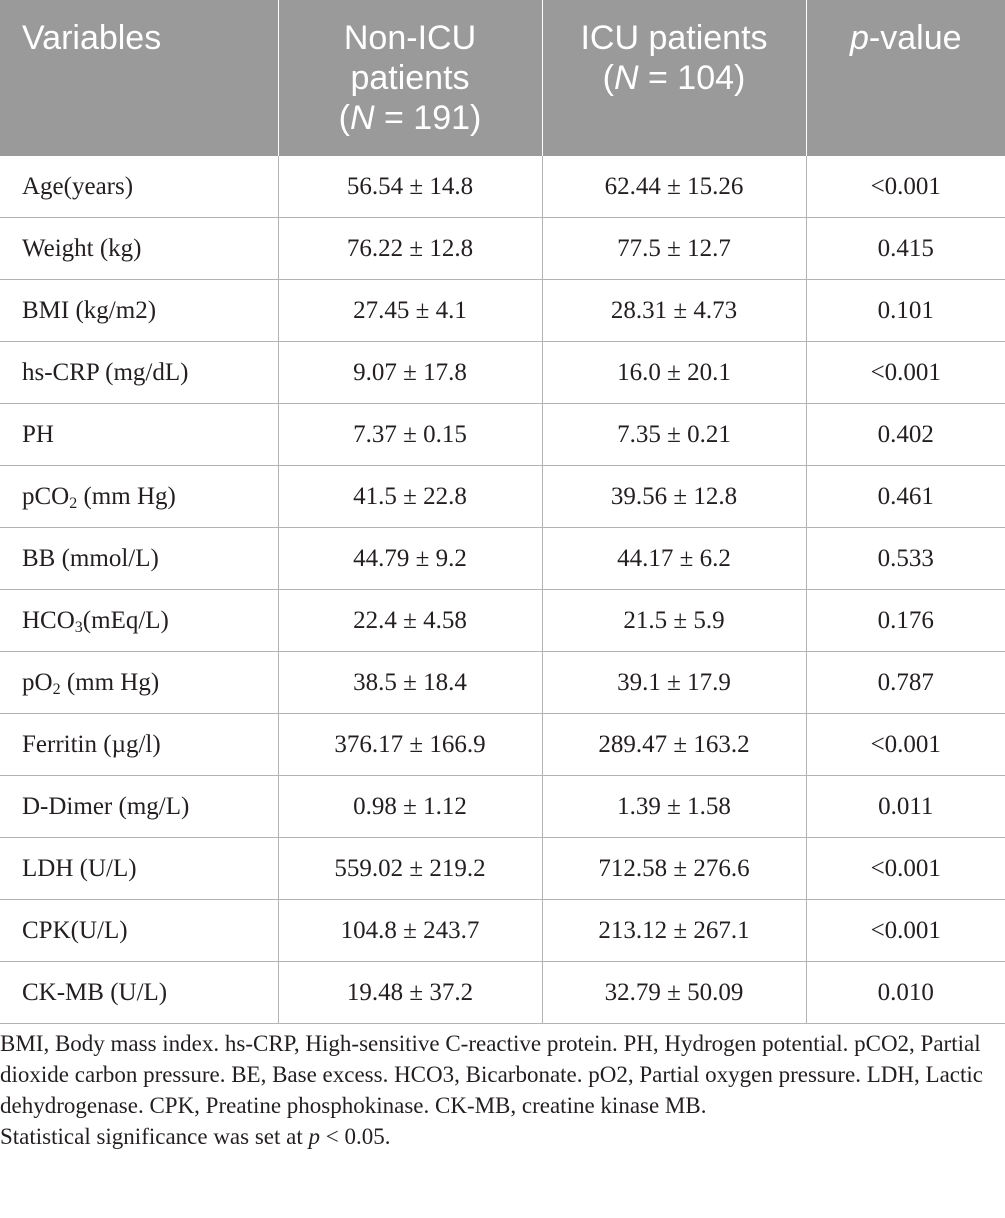 The width and height of the screenshot is (1005, 1218). Describe the element at coordinates (139, 78) in the screenshot. I see `header-variables: Variables` at that location.